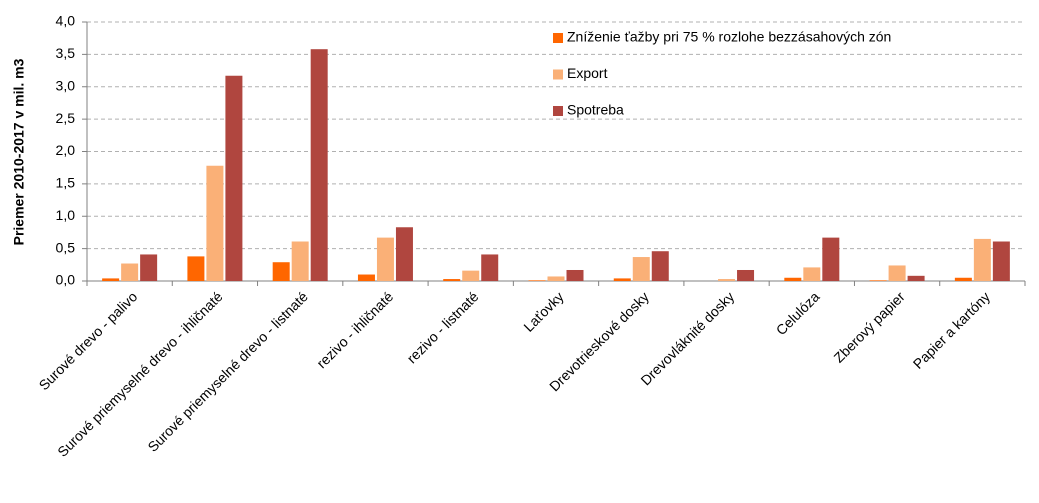 This screenshot has width=1039, height=503. I want to click on y-tick-label: 3,5, so click(66, 53).